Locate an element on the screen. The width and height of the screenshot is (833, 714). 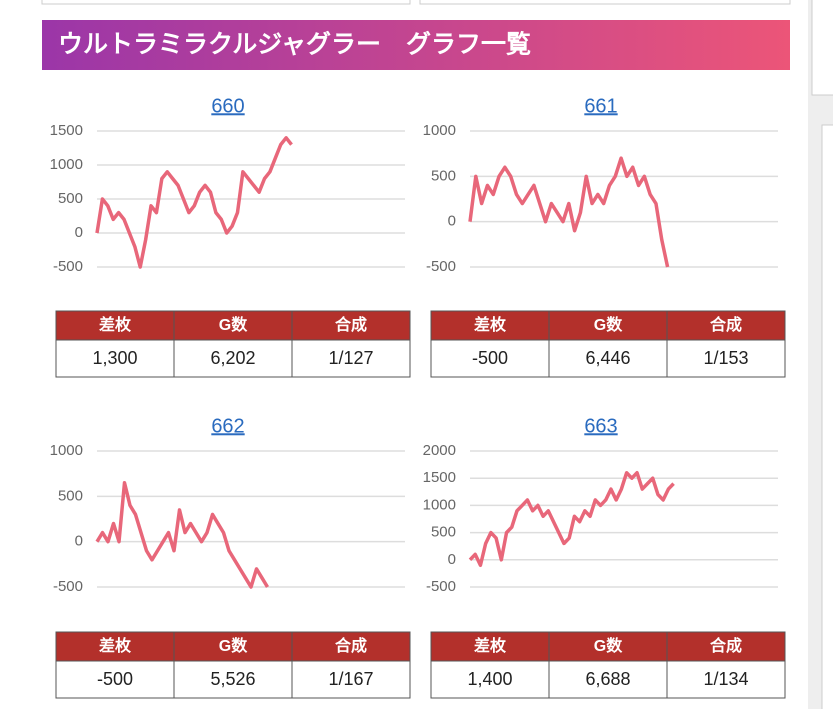
table-cell: 1/134 is located at coordinates (725, 679).